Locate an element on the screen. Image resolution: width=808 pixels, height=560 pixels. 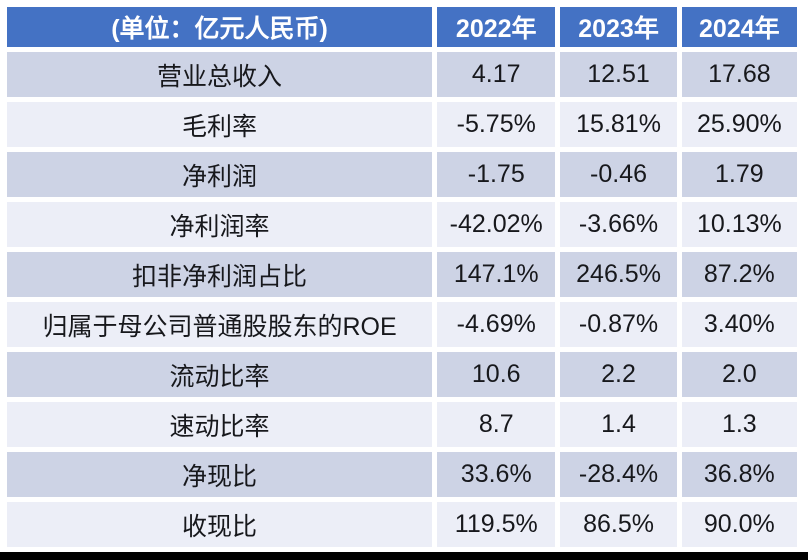
cell-value: 119.5% is located at coordinates (496, 524).